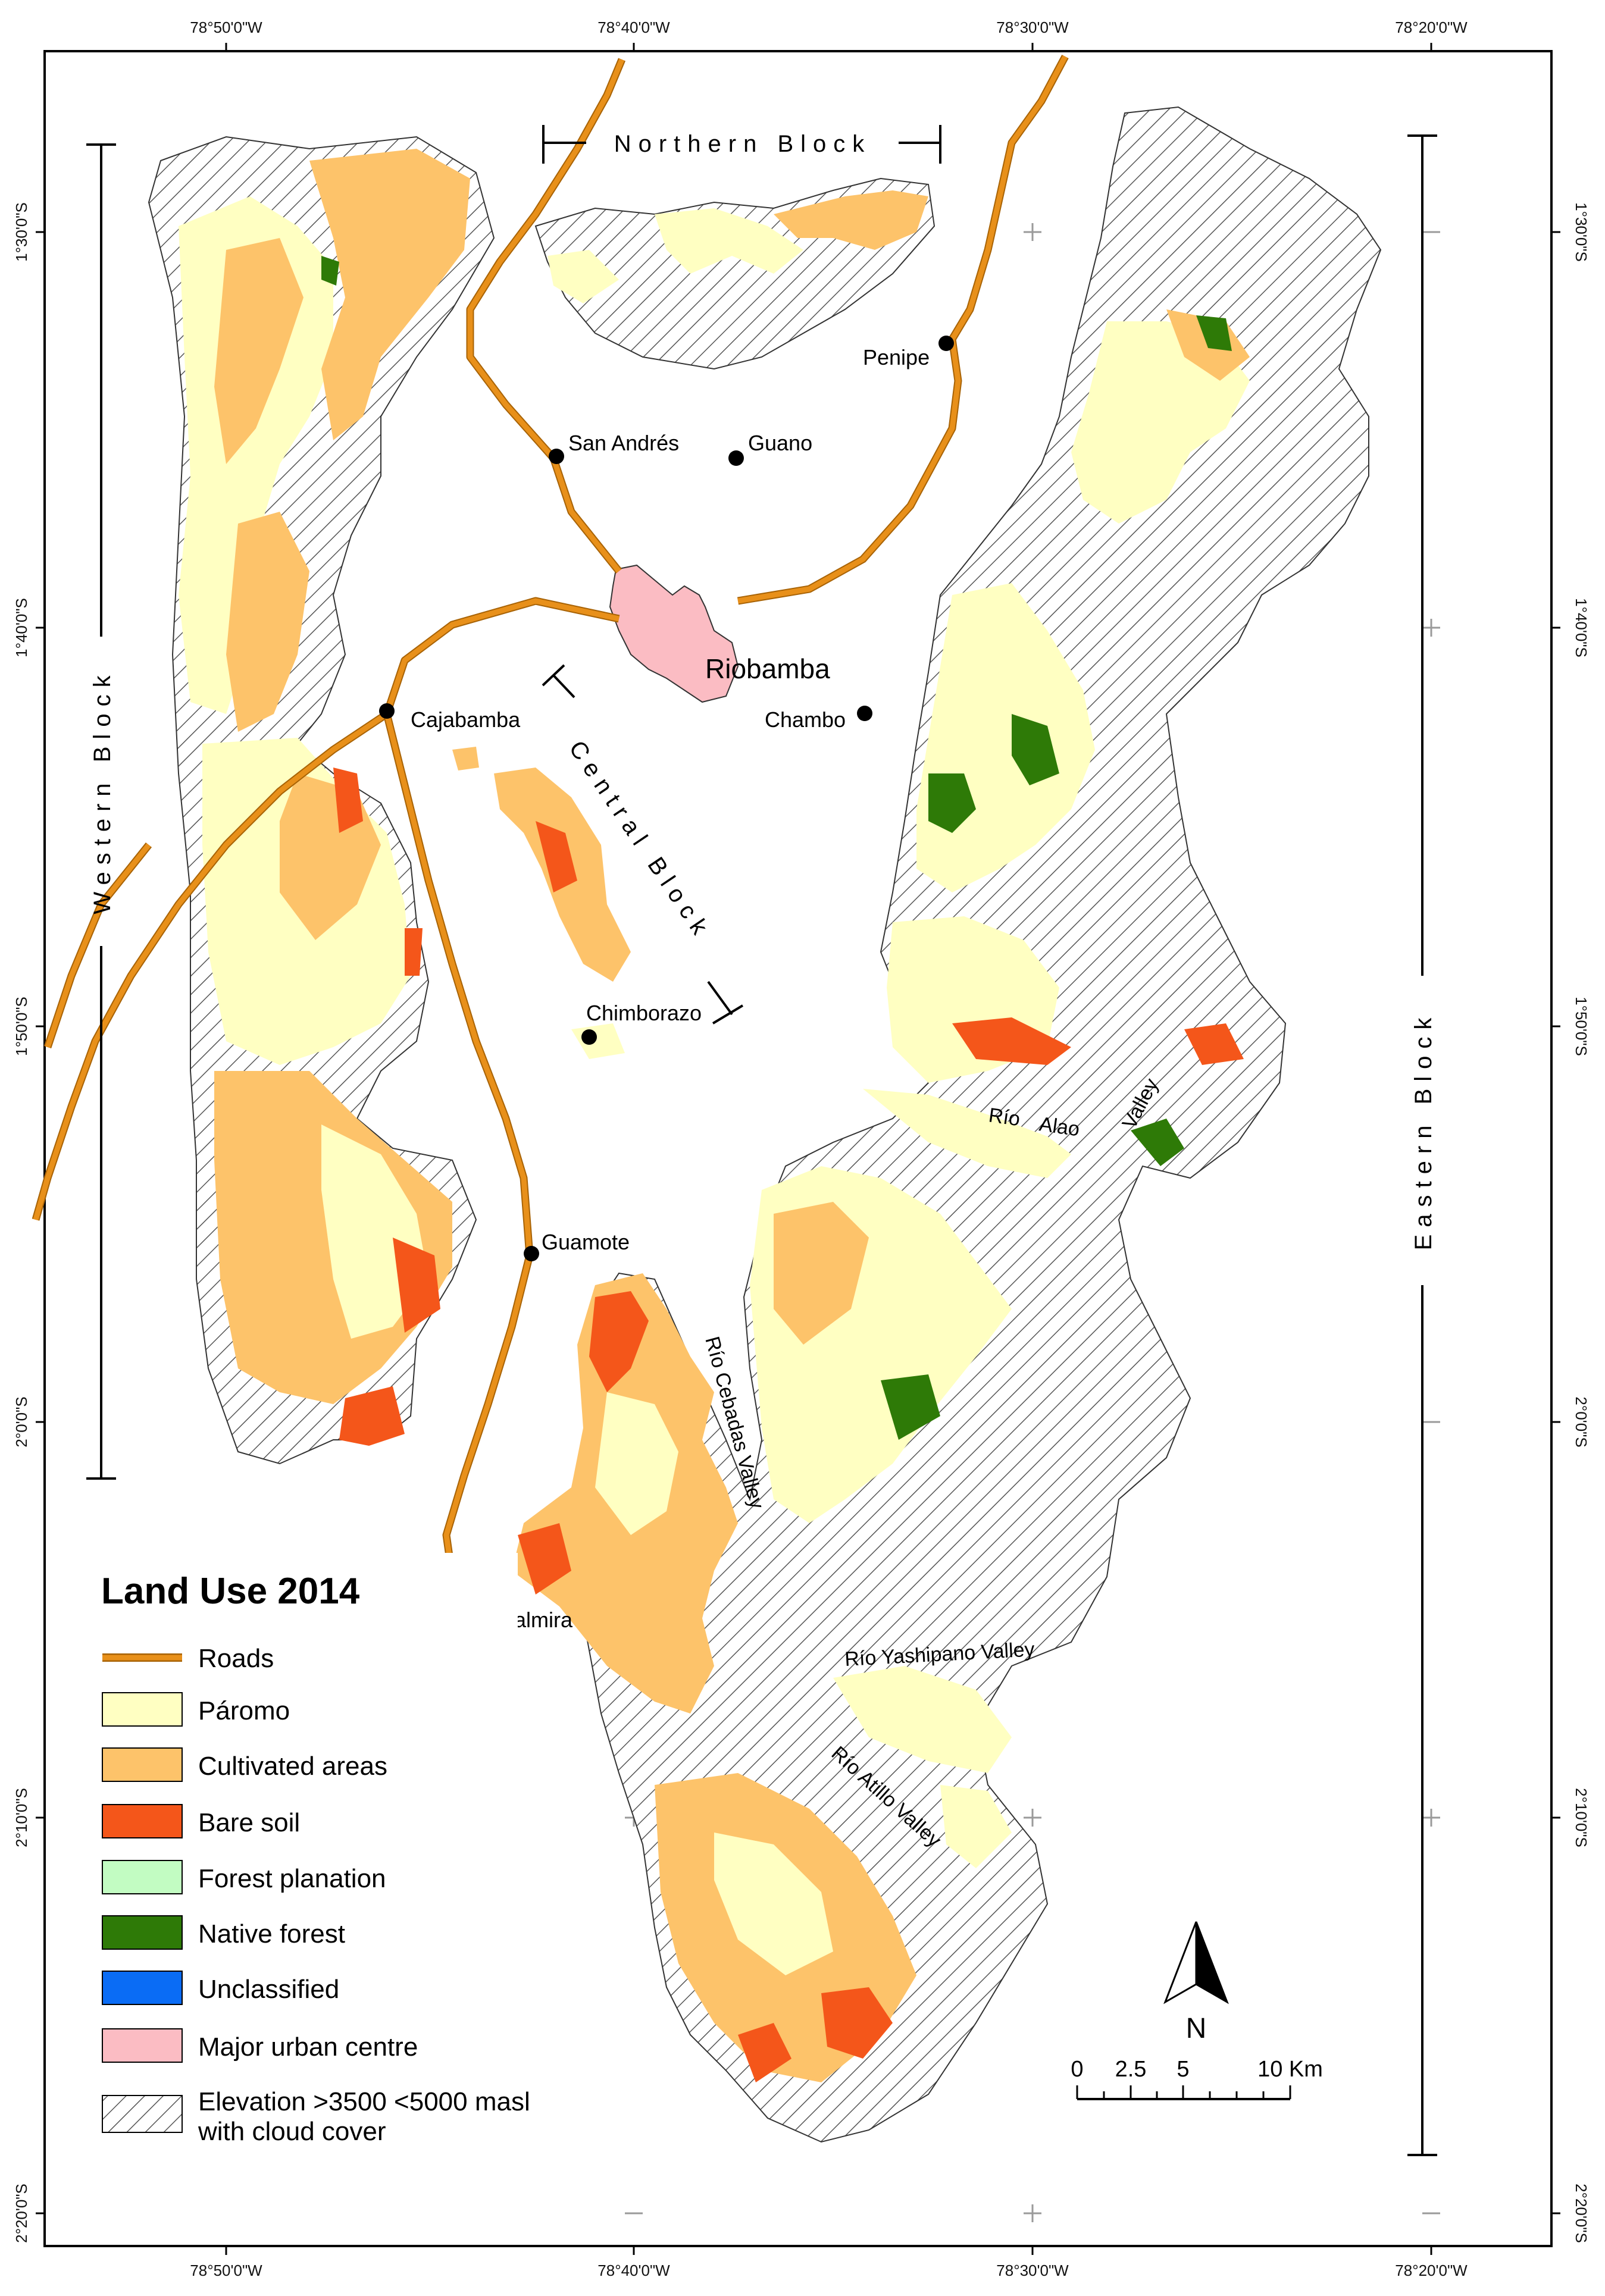 This screenshot has width=1605, height=2296. What do you see at coordinates (142, 1821) in the screenshot?
I see `legend-swatch-bare-soil` at bounding box center [142, 1821].